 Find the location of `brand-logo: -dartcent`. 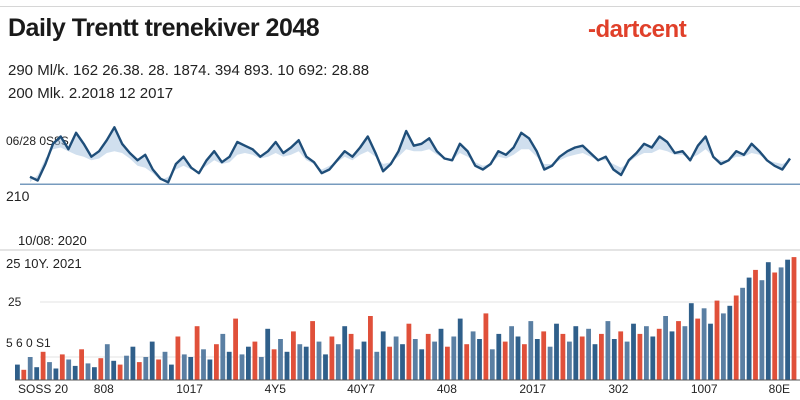

brand-logo: -dartcent is located at coordinates (637, 29).